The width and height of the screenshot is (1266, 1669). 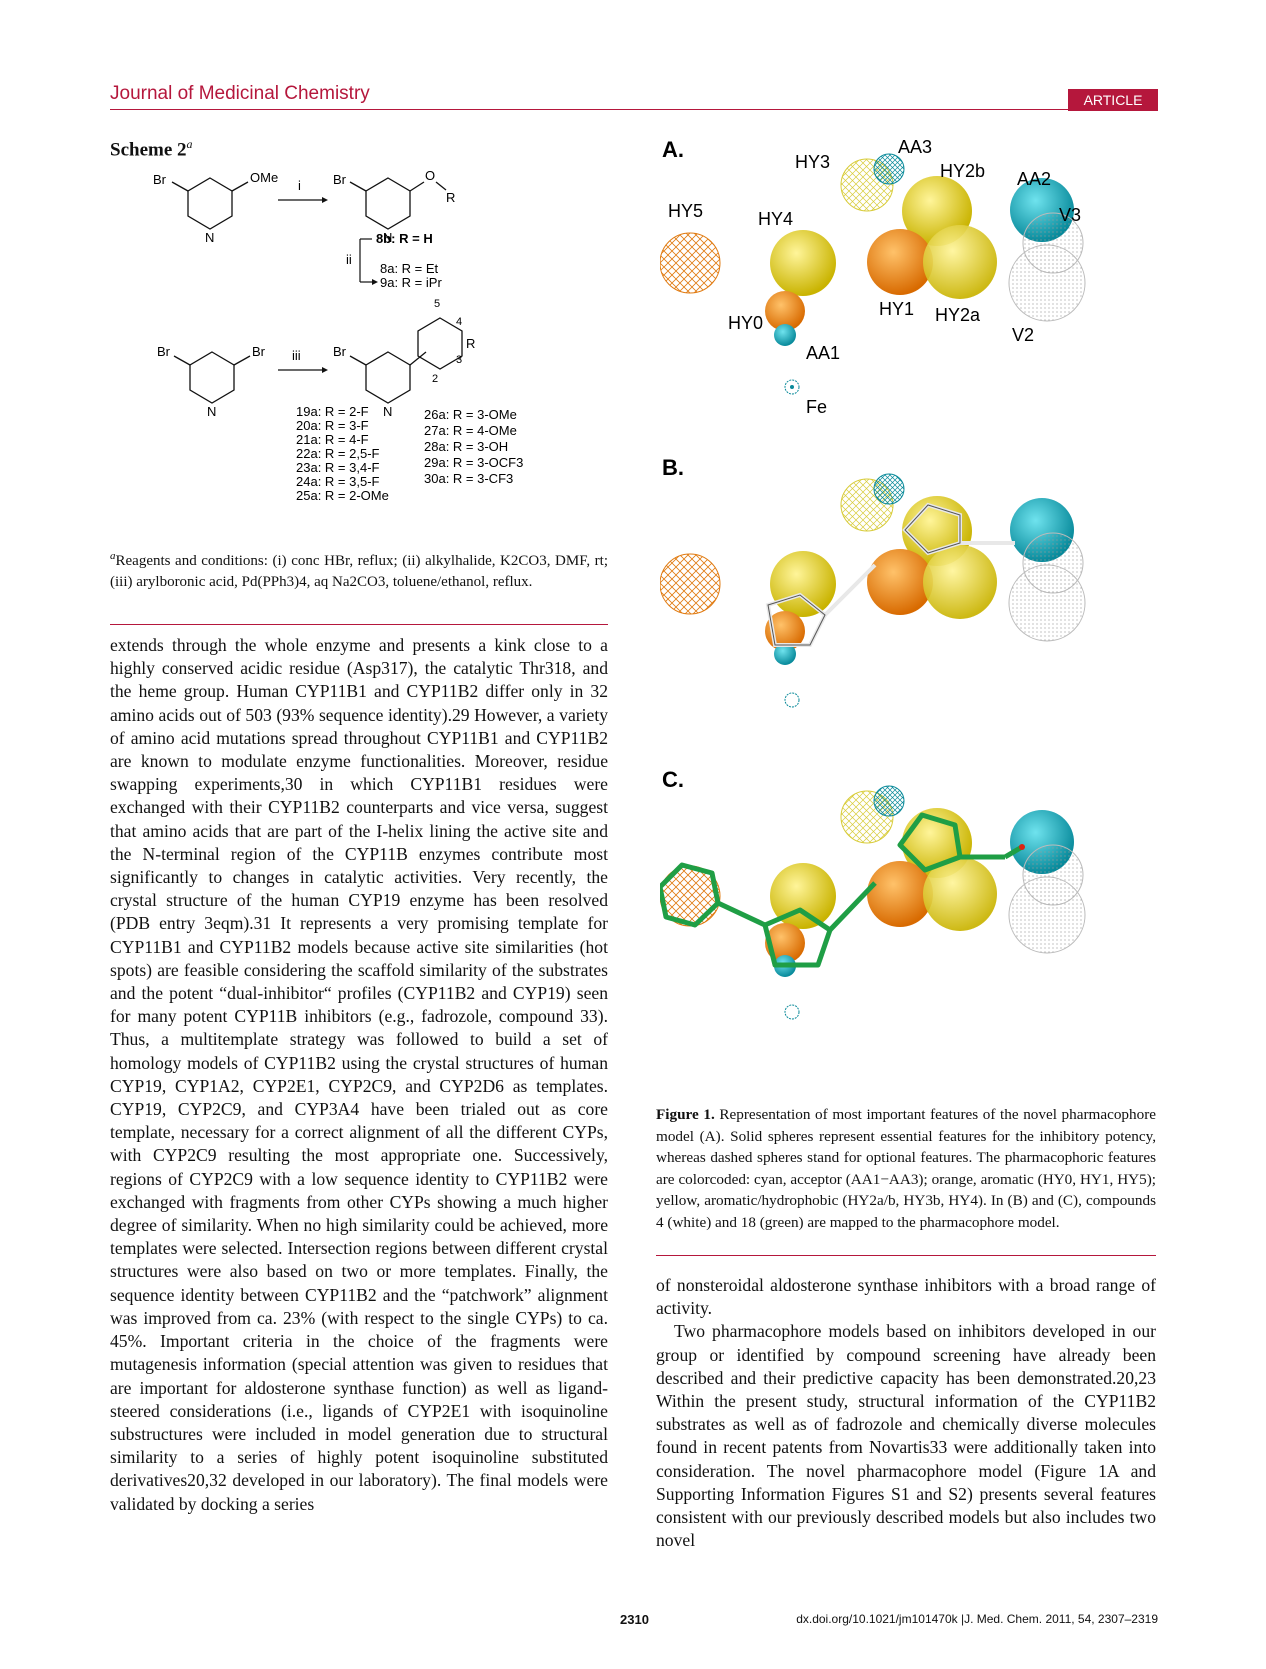 What do you see at coordinates (209, 237) in the screenshot?
I see `n-label-1: N` at bounding box center [209, 237].